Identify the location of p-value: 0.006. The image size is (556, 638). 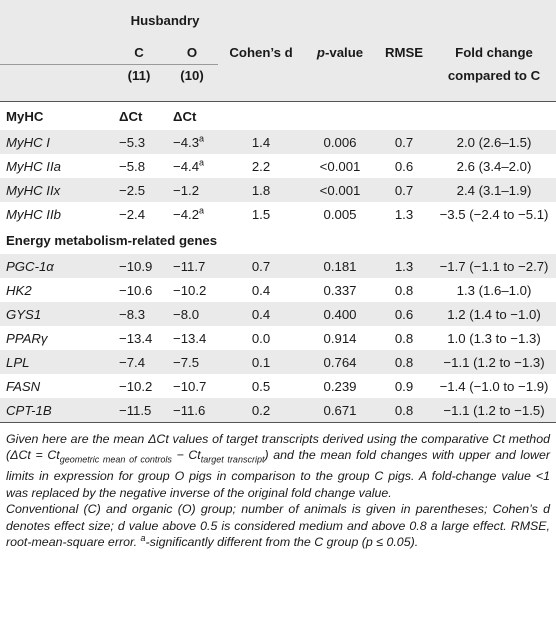
(340, 142).